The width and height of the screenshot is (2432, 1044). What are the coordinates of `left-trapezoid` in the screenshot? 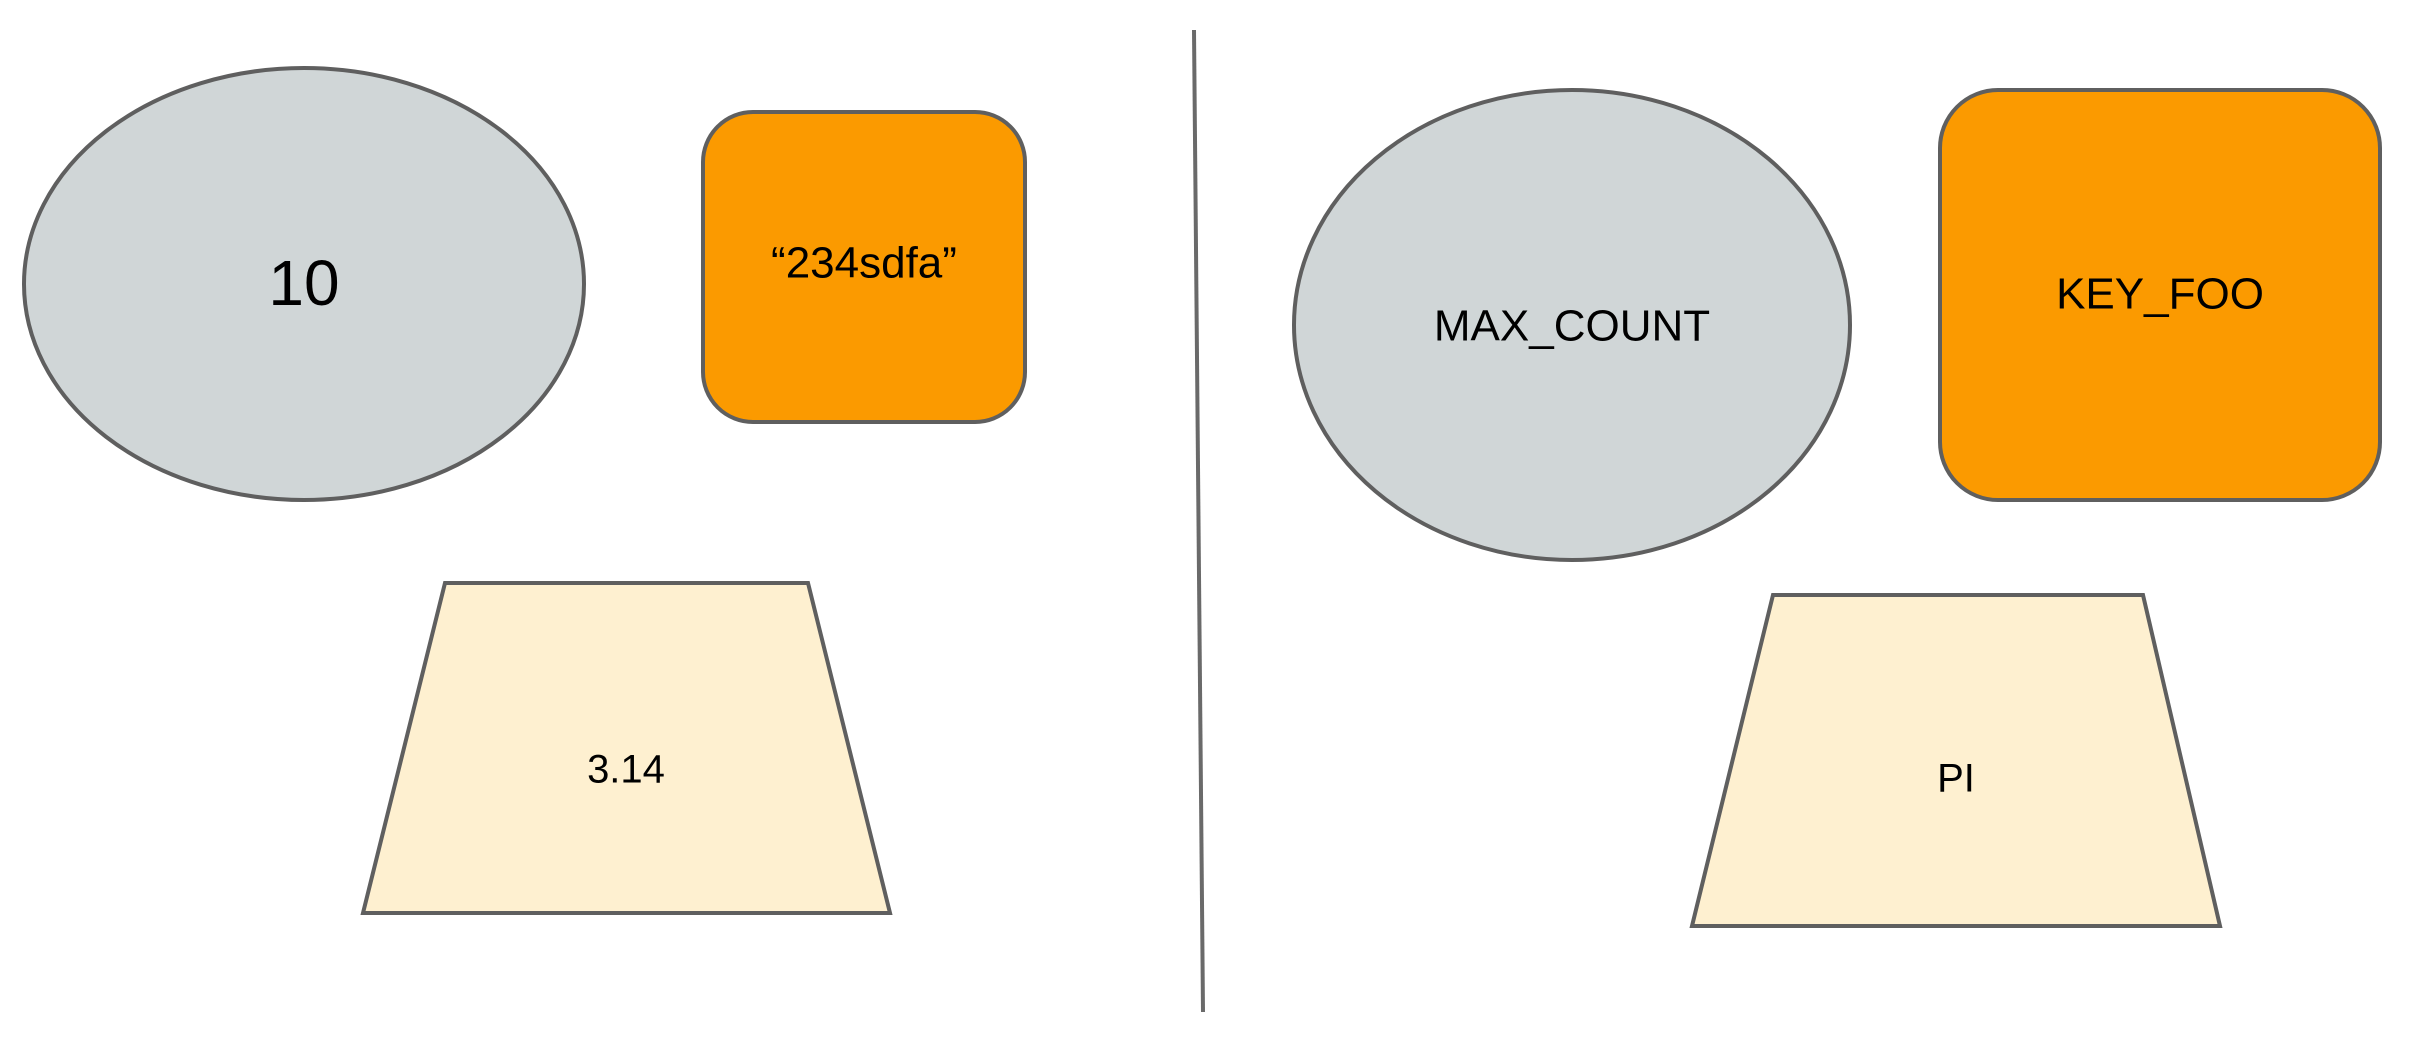 It's located at (626, 748).